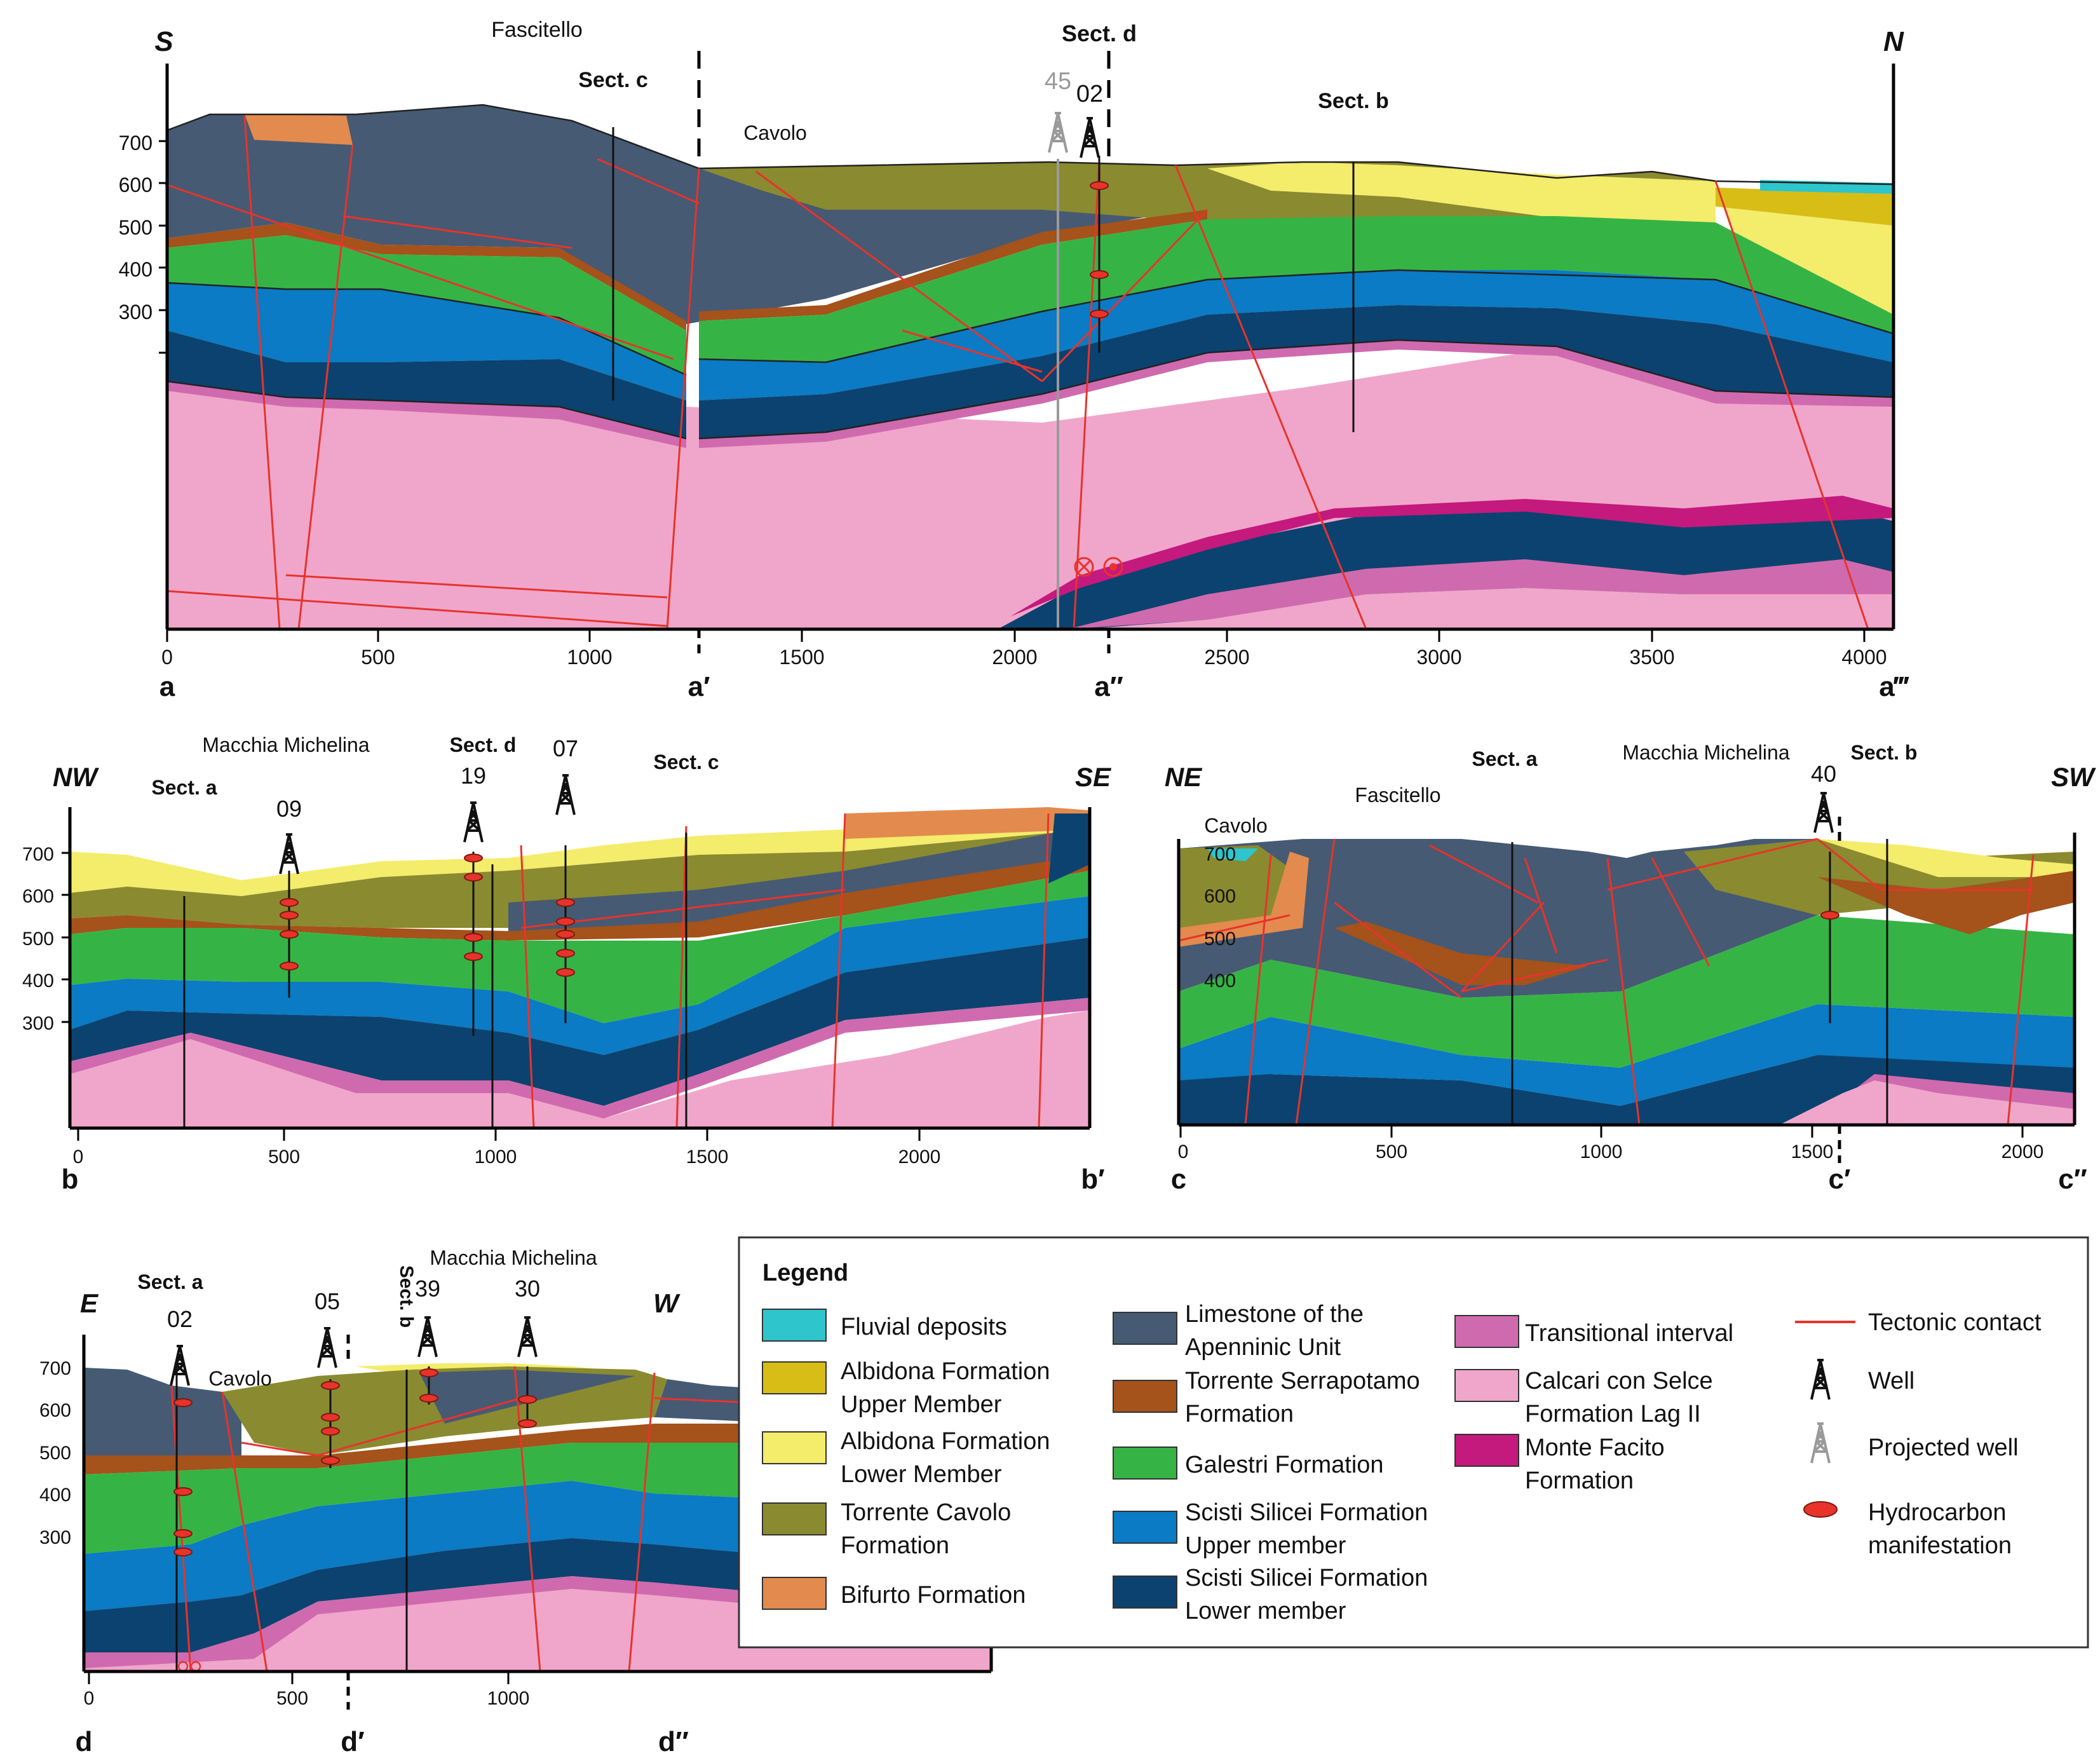 The width and height of the screenshot is (2100, 1763). Describe the element at coordinates (1937, 1513) in the screenshot. I see `legend-hydrocarbon: Hydrocarbon` at that location.